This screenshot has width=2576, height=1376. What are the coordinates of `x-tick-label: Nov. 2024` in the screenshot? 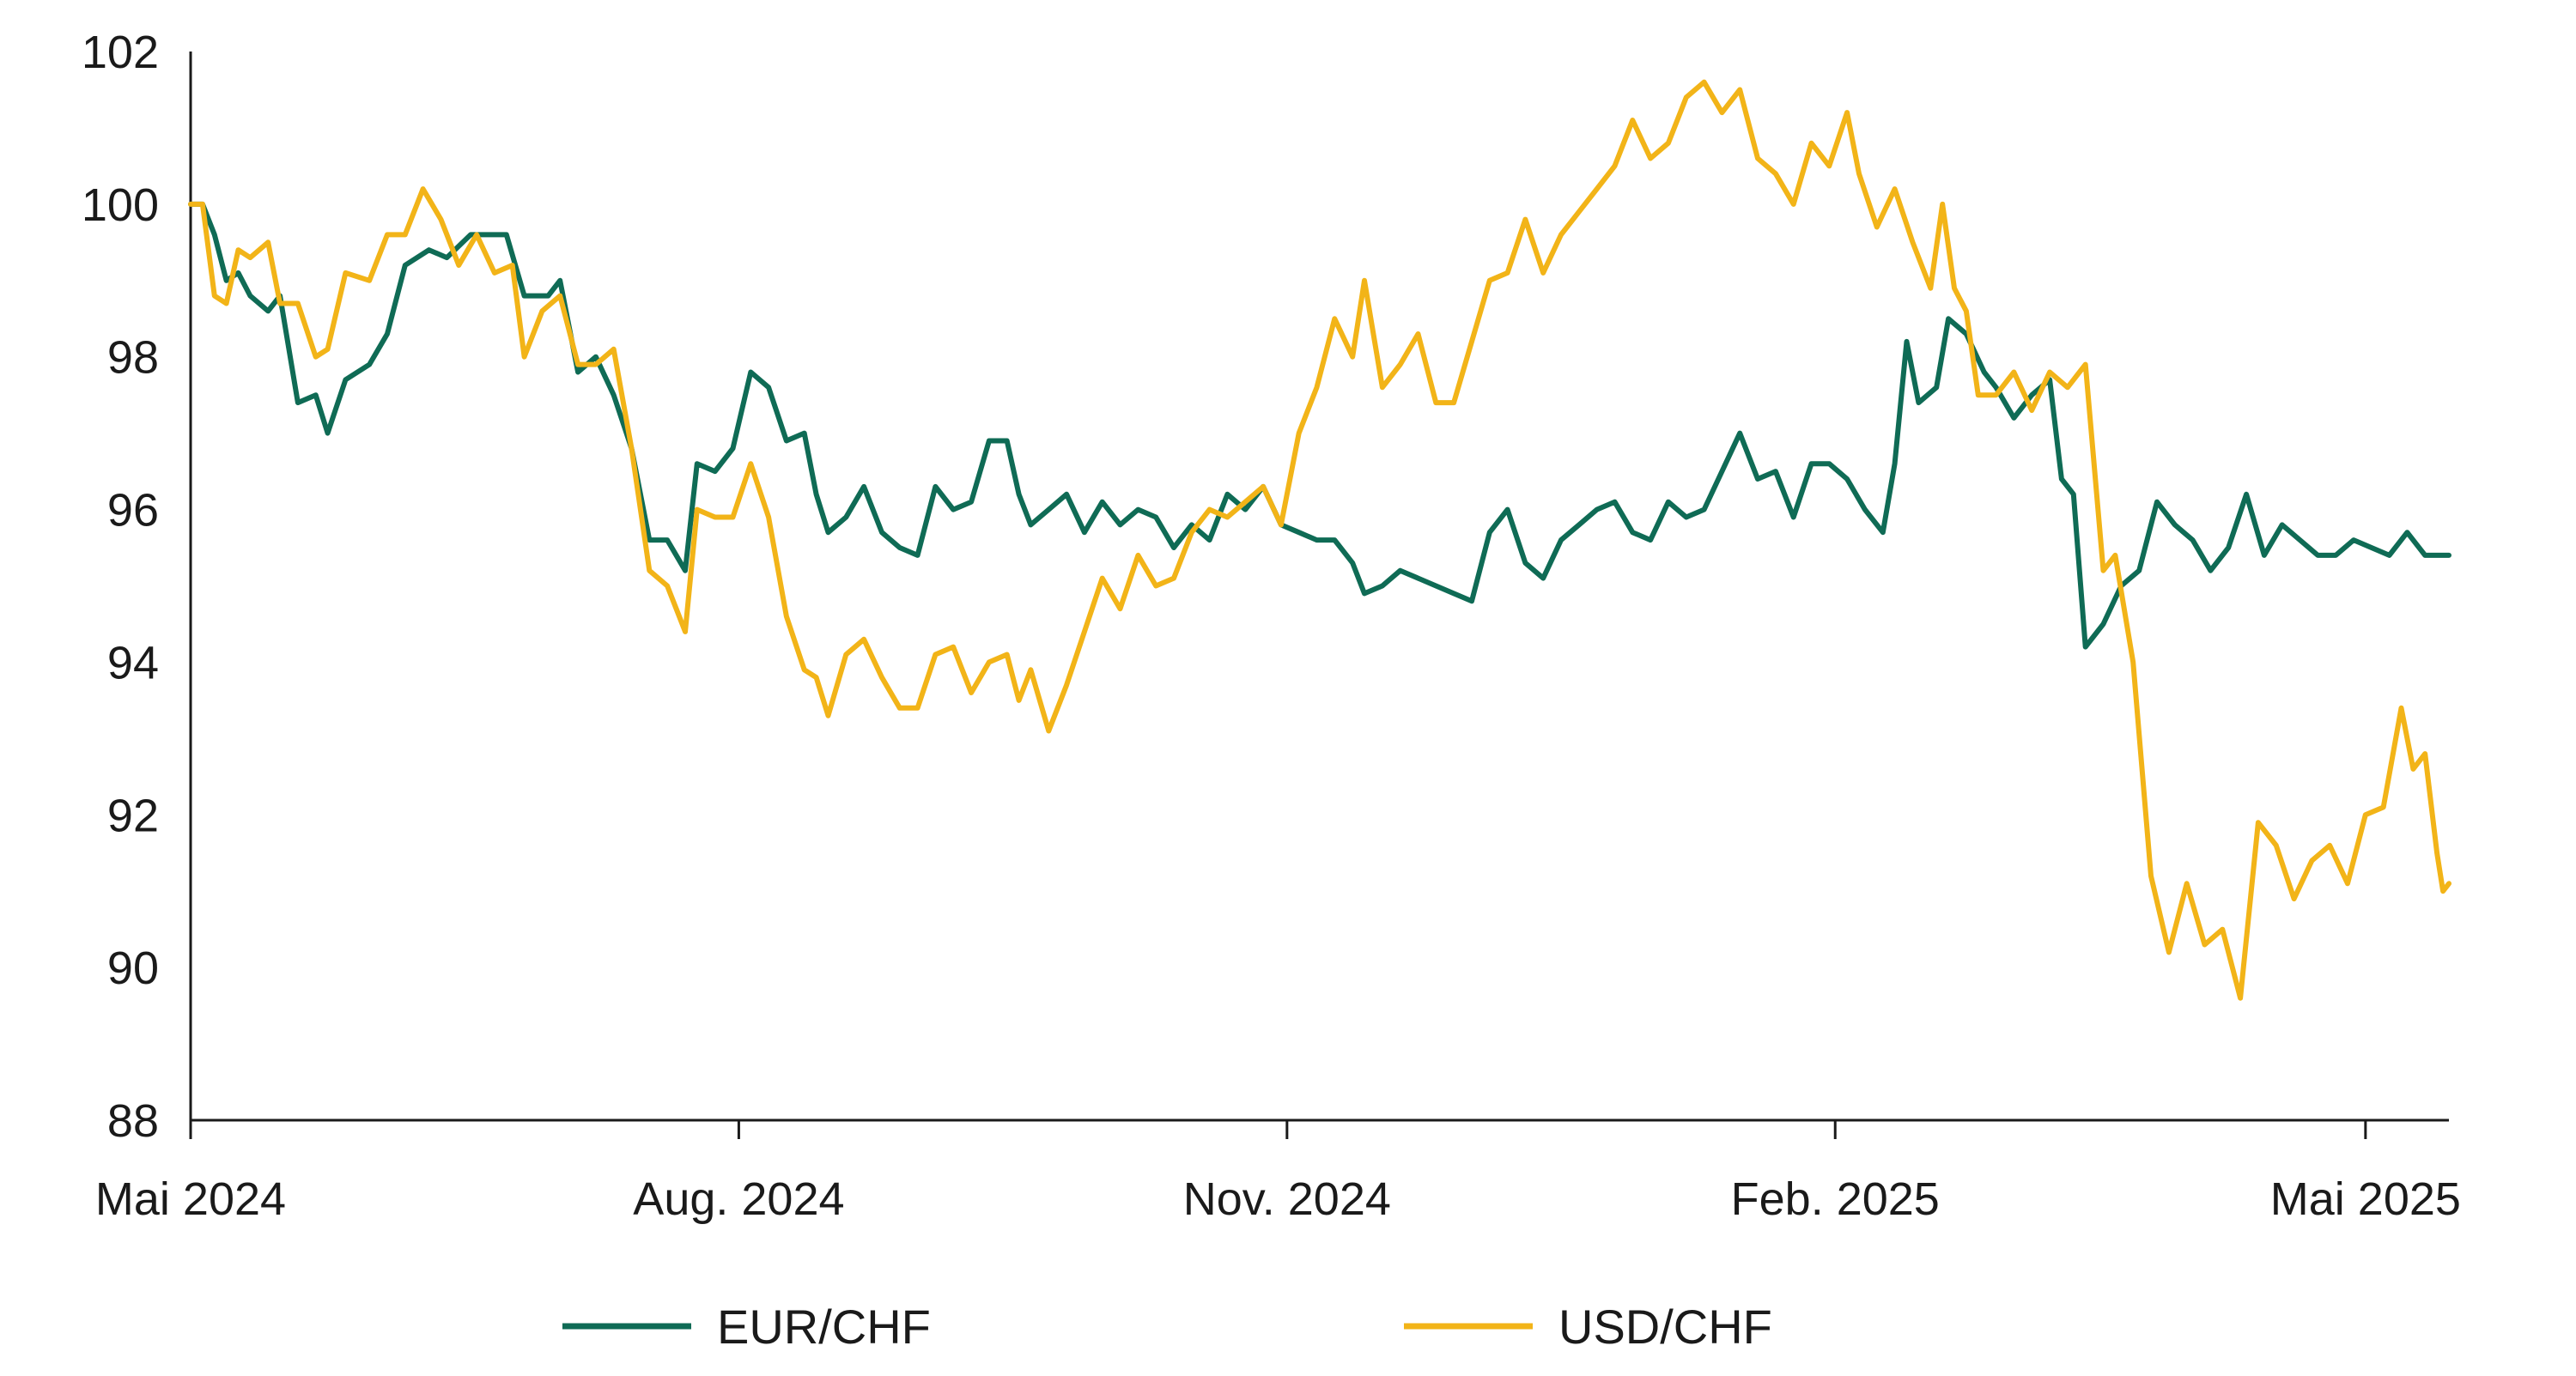 It's located at (1287, 1199).